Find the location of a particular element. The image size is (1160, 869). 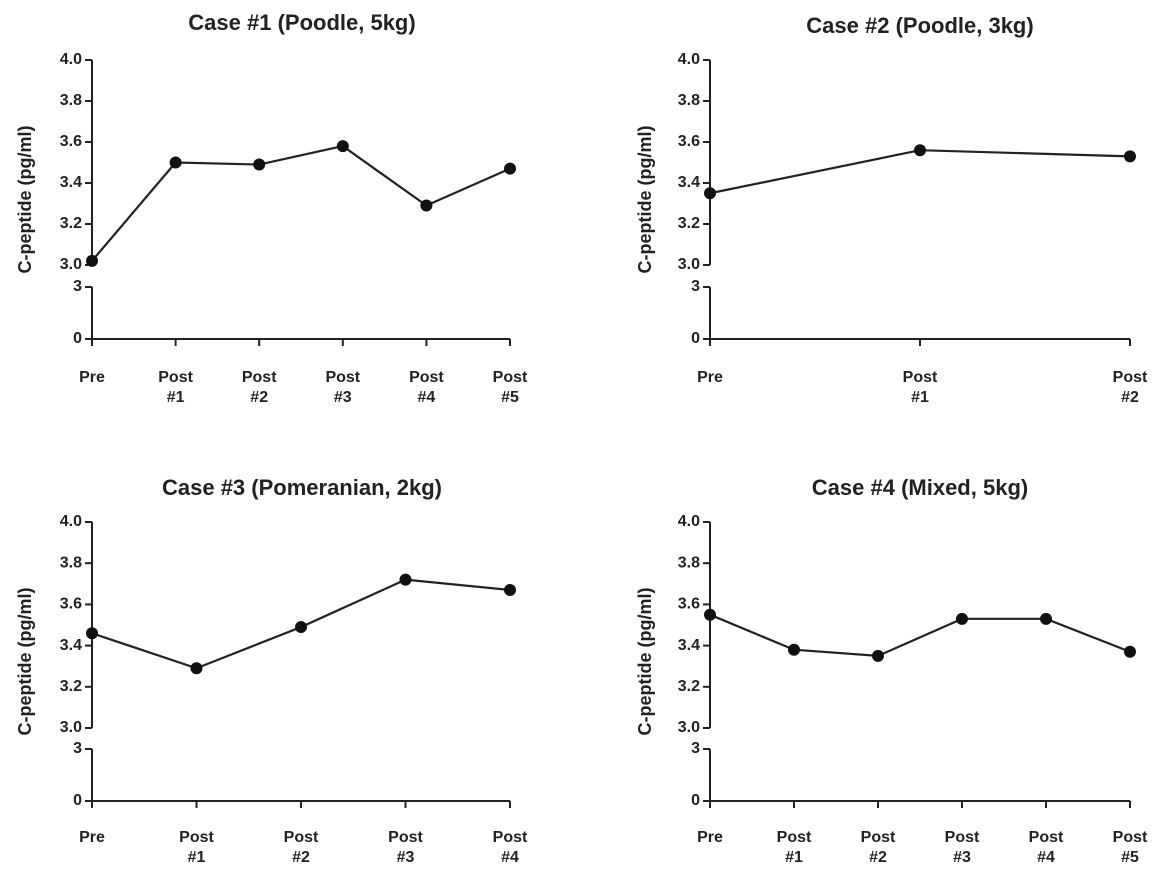

chart-title: Case #3 (Pomeranian, 2kg) is located at coordinates (302, 487).